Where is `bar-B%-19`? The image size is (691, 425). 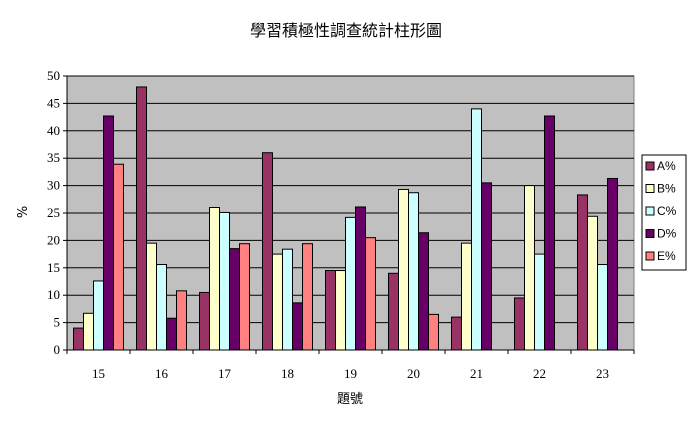
bar-B%-19 is located at coordinates (340, 310).